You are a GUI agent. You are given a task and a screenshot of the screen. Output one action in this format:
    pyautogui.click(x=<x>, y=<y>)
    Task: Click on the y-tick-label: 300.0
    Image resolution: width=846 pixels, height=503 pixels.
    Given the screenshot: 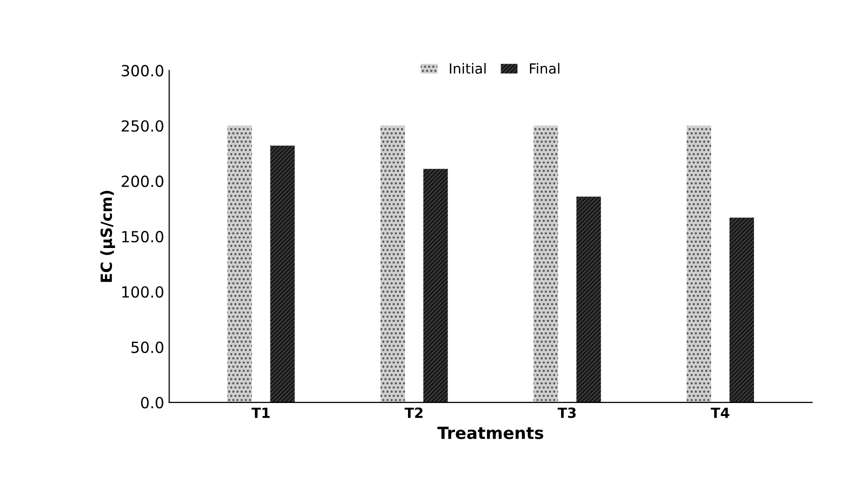 What is the action you would take?
    pyautogui.click(x=143, y=70)
    